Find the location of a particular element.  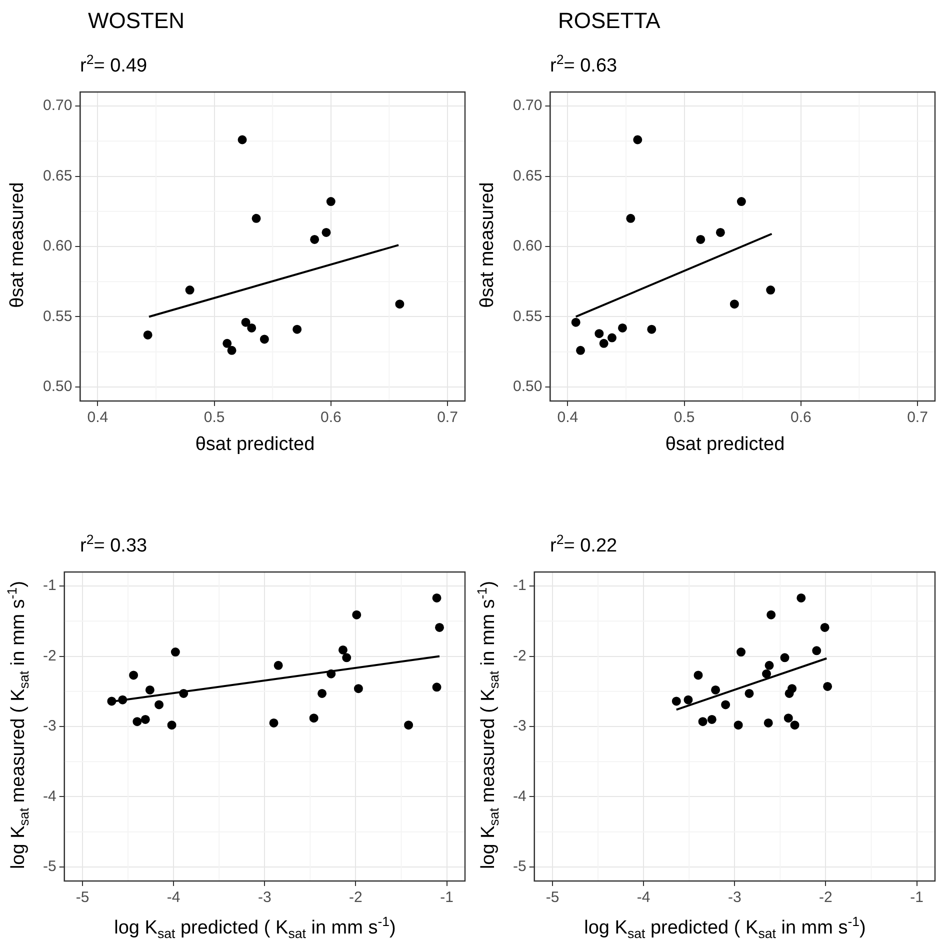

chart-subtitle: r$^{2}$= 0.22 is located at coordinates (584, 545).